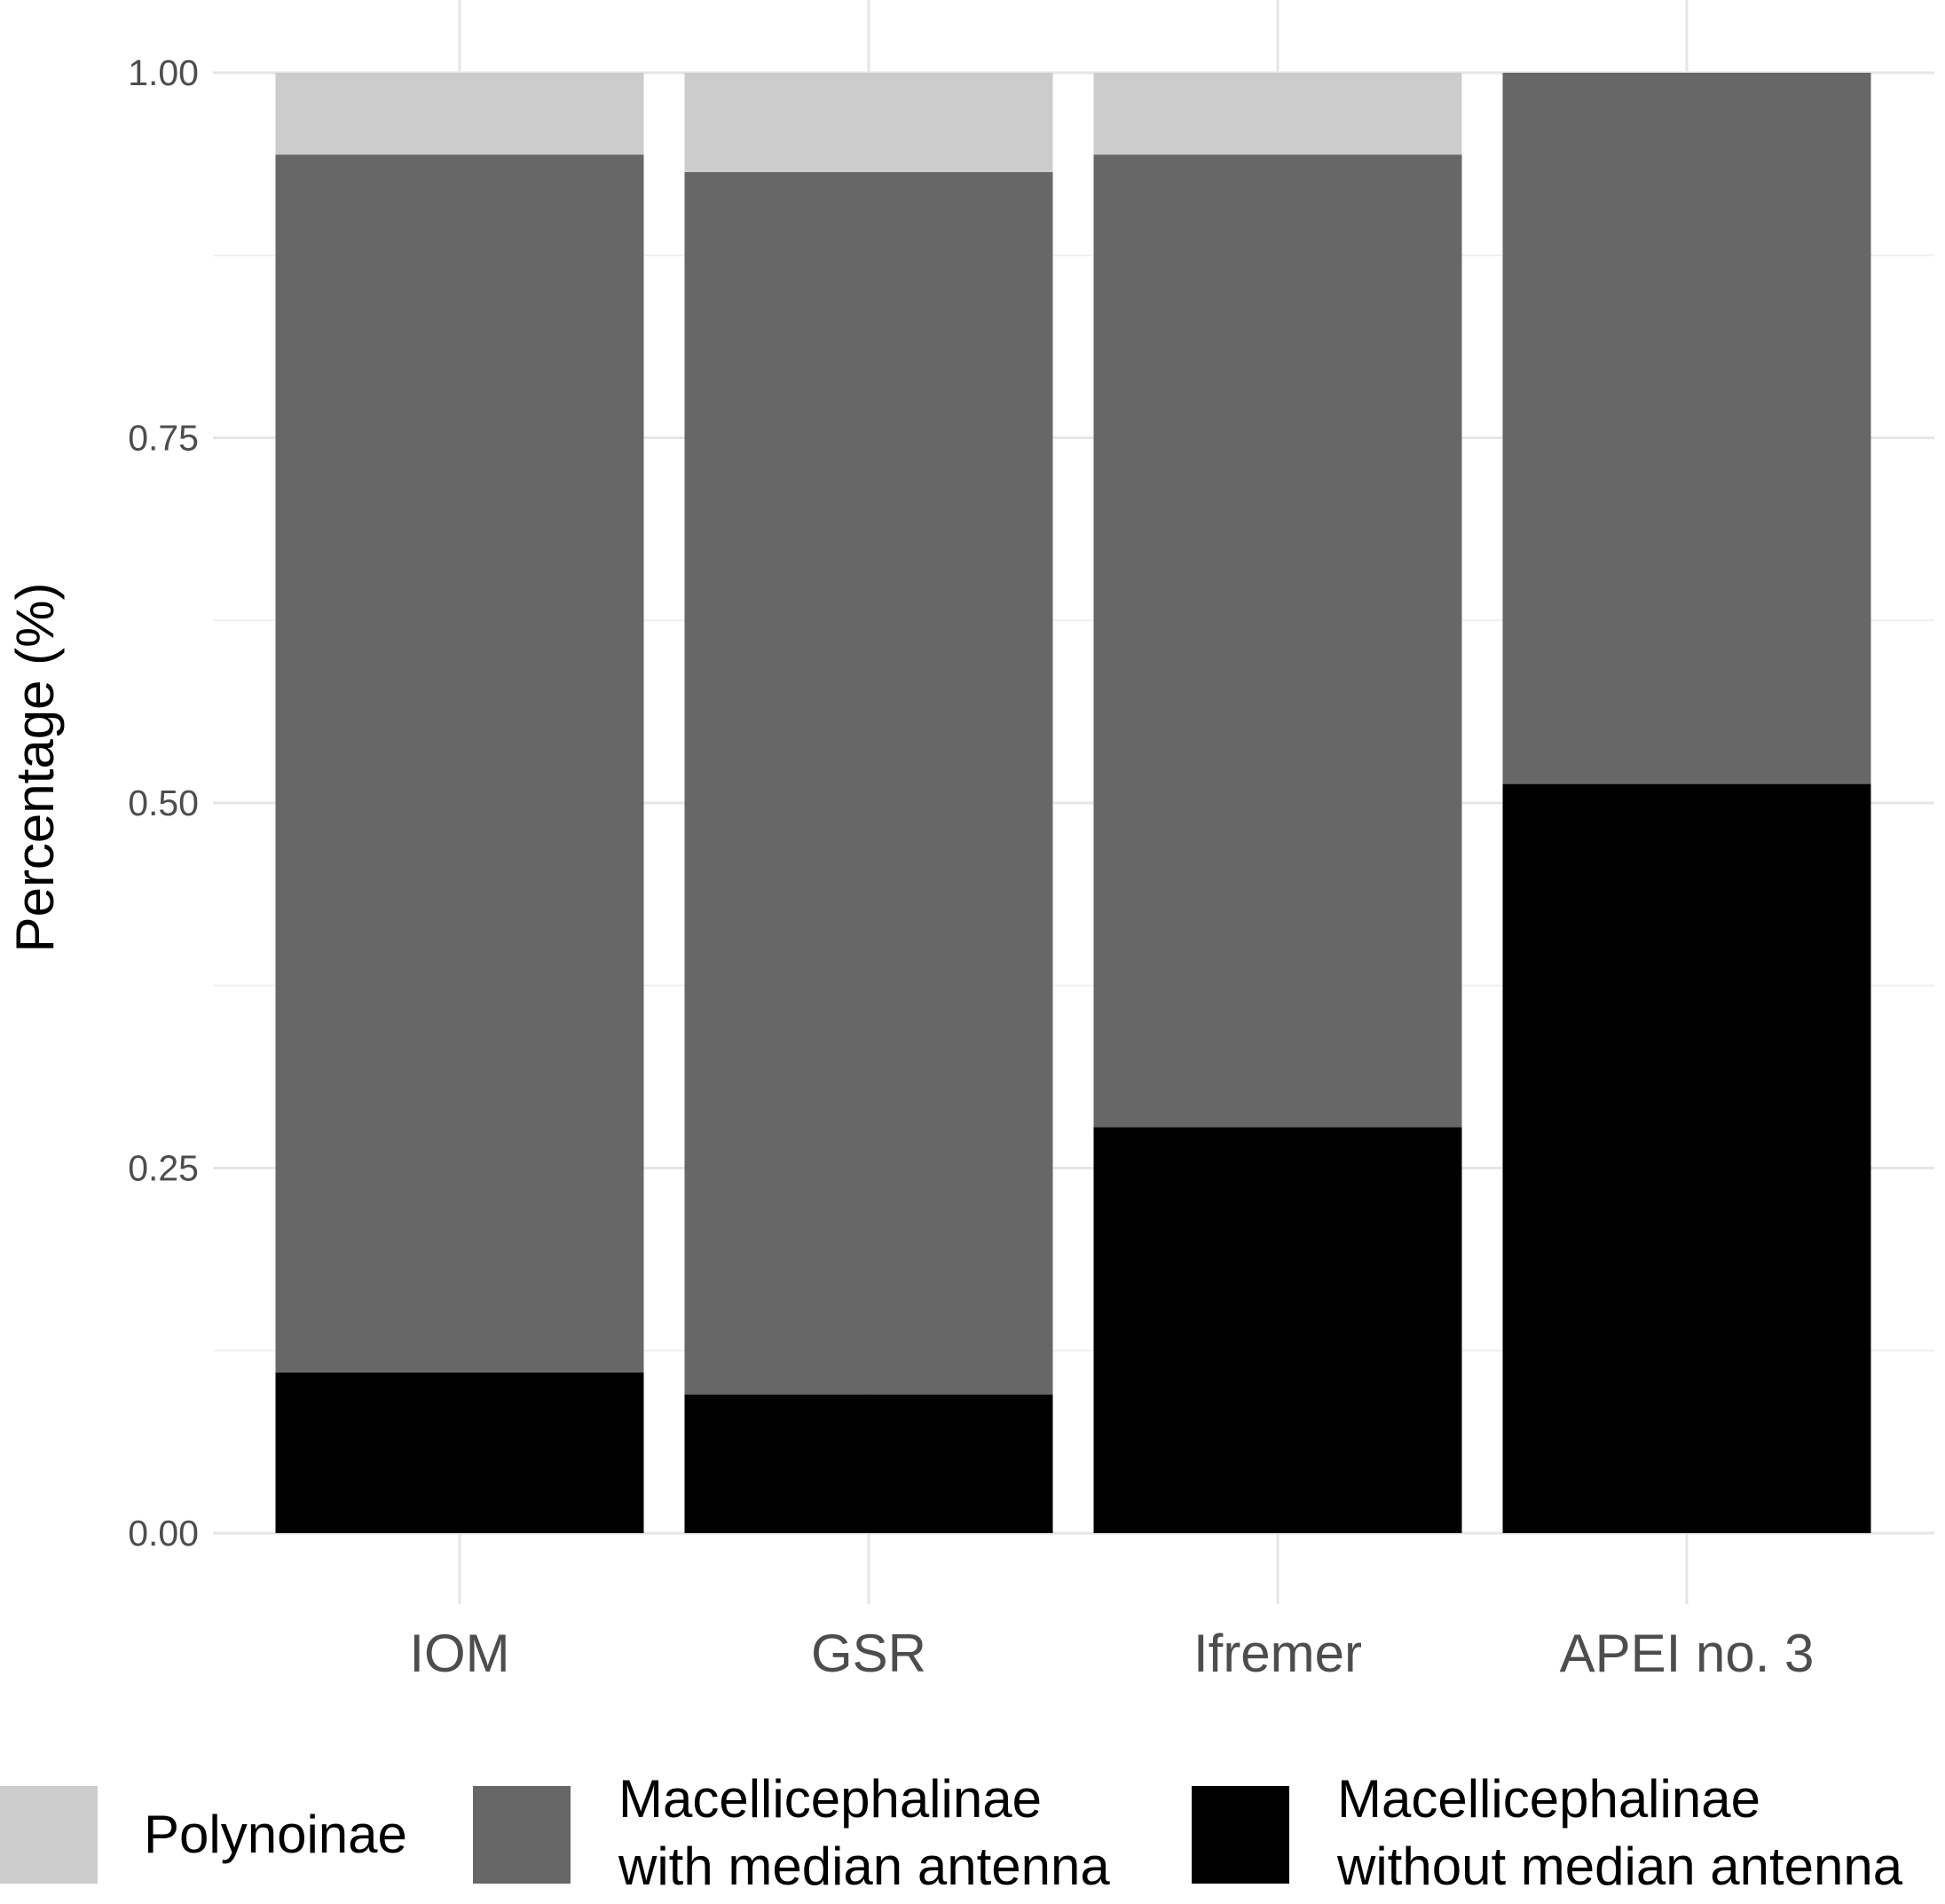 The width and height of the screenshot is (1945, 1904). What do you see at coordinates (1112, 1653) in the screenshot?
I see `x-tick-labels: IOM GSR Ifremer APEI no. 3` at bounding box center [1112, 1653].